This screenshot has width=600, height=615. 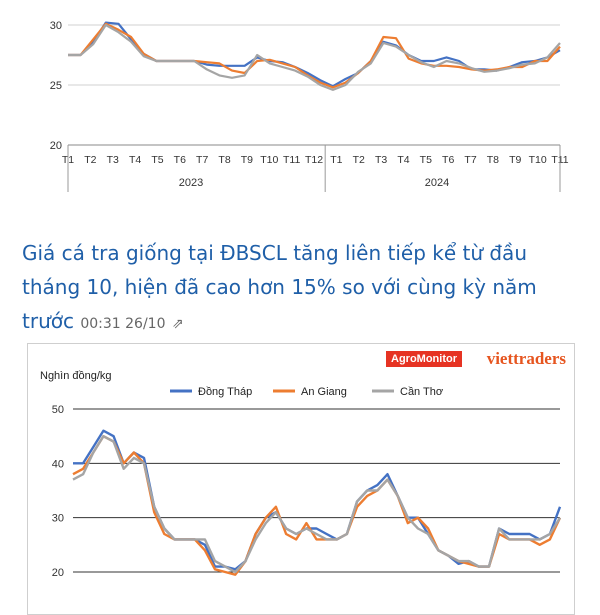 What do you see at coordinates (225, 392) in the screenshot?
I see `legend-label: Đồng Tháp` at bounding box center [225, 392].